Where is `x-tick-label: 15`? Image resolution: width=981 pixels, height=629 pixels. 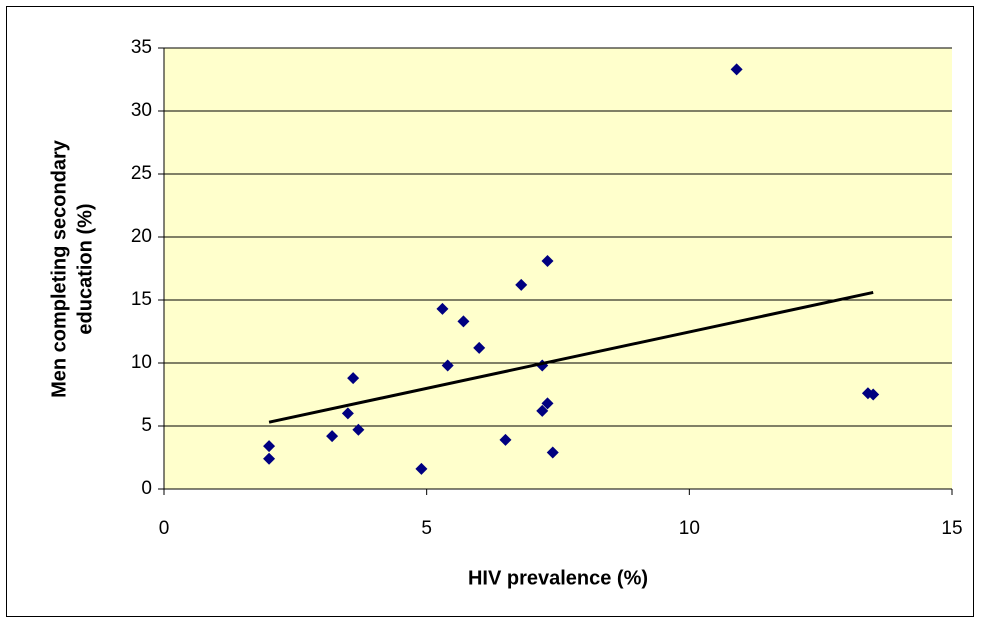 x-tick-label: 15 is located at coordinates (951, 528).